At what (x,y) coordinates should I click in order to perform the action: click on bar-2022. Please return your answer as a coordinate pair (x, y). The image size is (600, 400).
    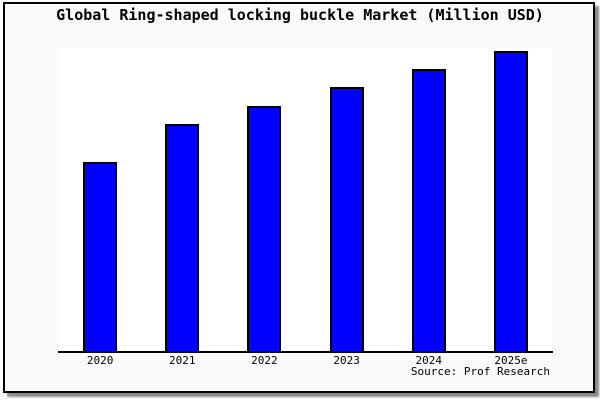
    Looking at the image, I should click on (264, 228).